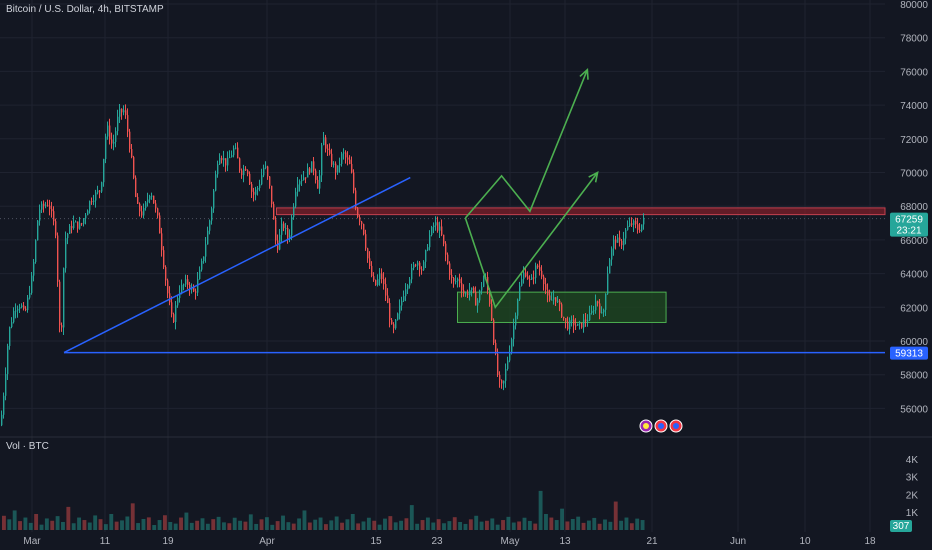 The image size is (932, 550). I want to click on price-axis-label: 80000, so click(914, 5).